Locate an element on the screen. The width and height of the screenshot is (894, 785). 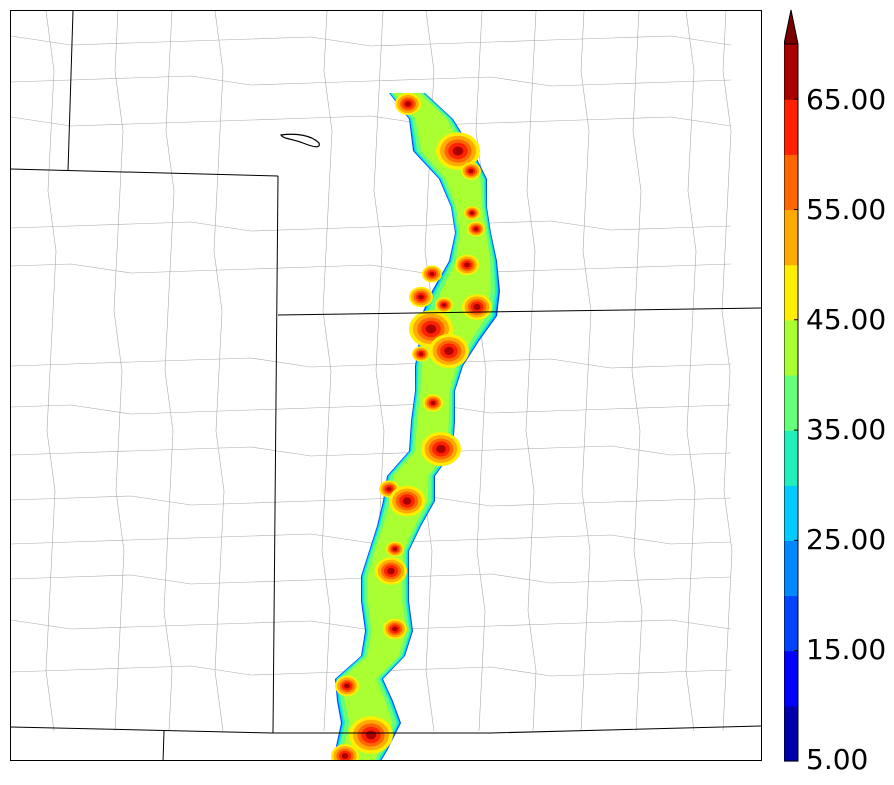
state-boundary-kansas-north is located at coordinates (519, 311).